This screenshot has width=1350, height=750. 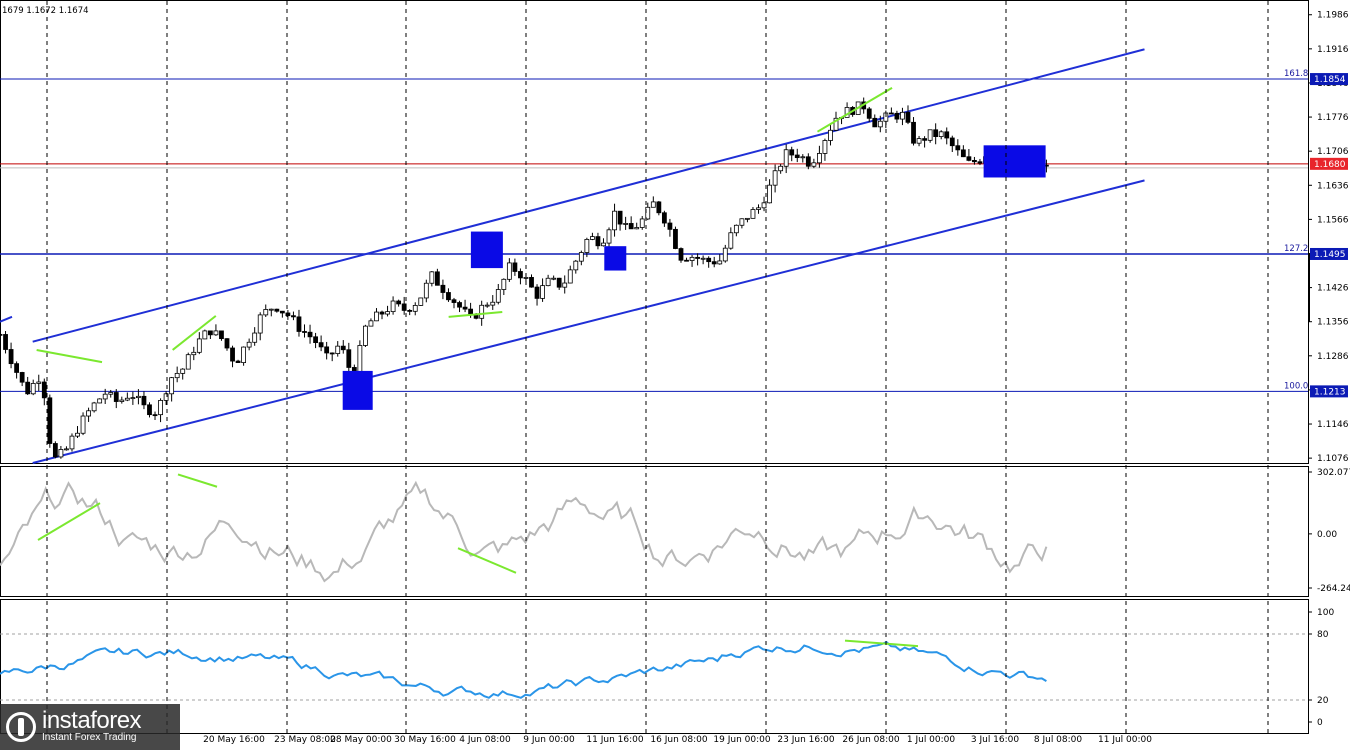 What do you see at coordinates (741, 740) in the screenshot?
I see `x-axis-label: 19 Jun 00:00` at bounding box center [741, 740].